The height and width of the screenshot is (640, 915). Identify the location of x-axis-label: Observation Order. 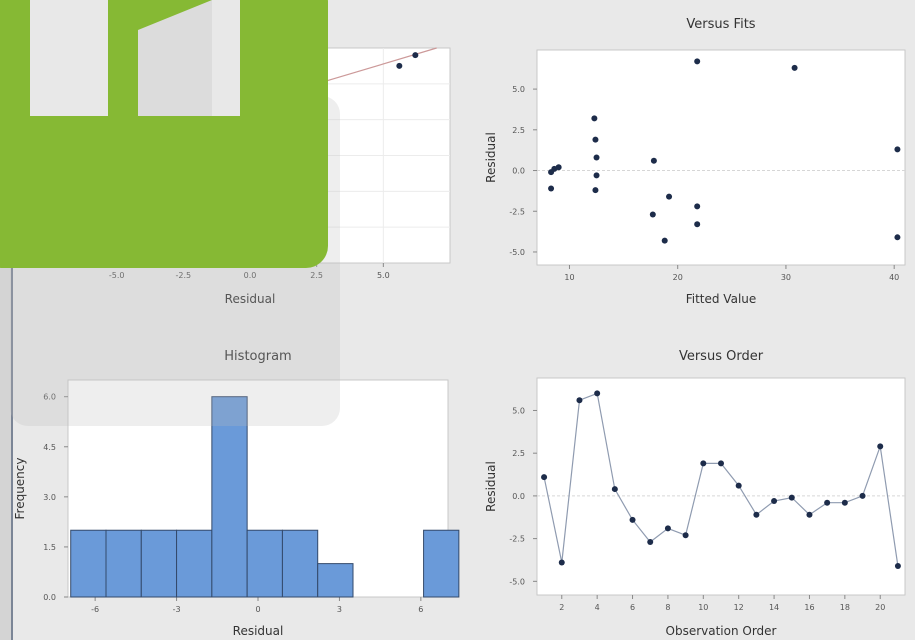
(721, 631).